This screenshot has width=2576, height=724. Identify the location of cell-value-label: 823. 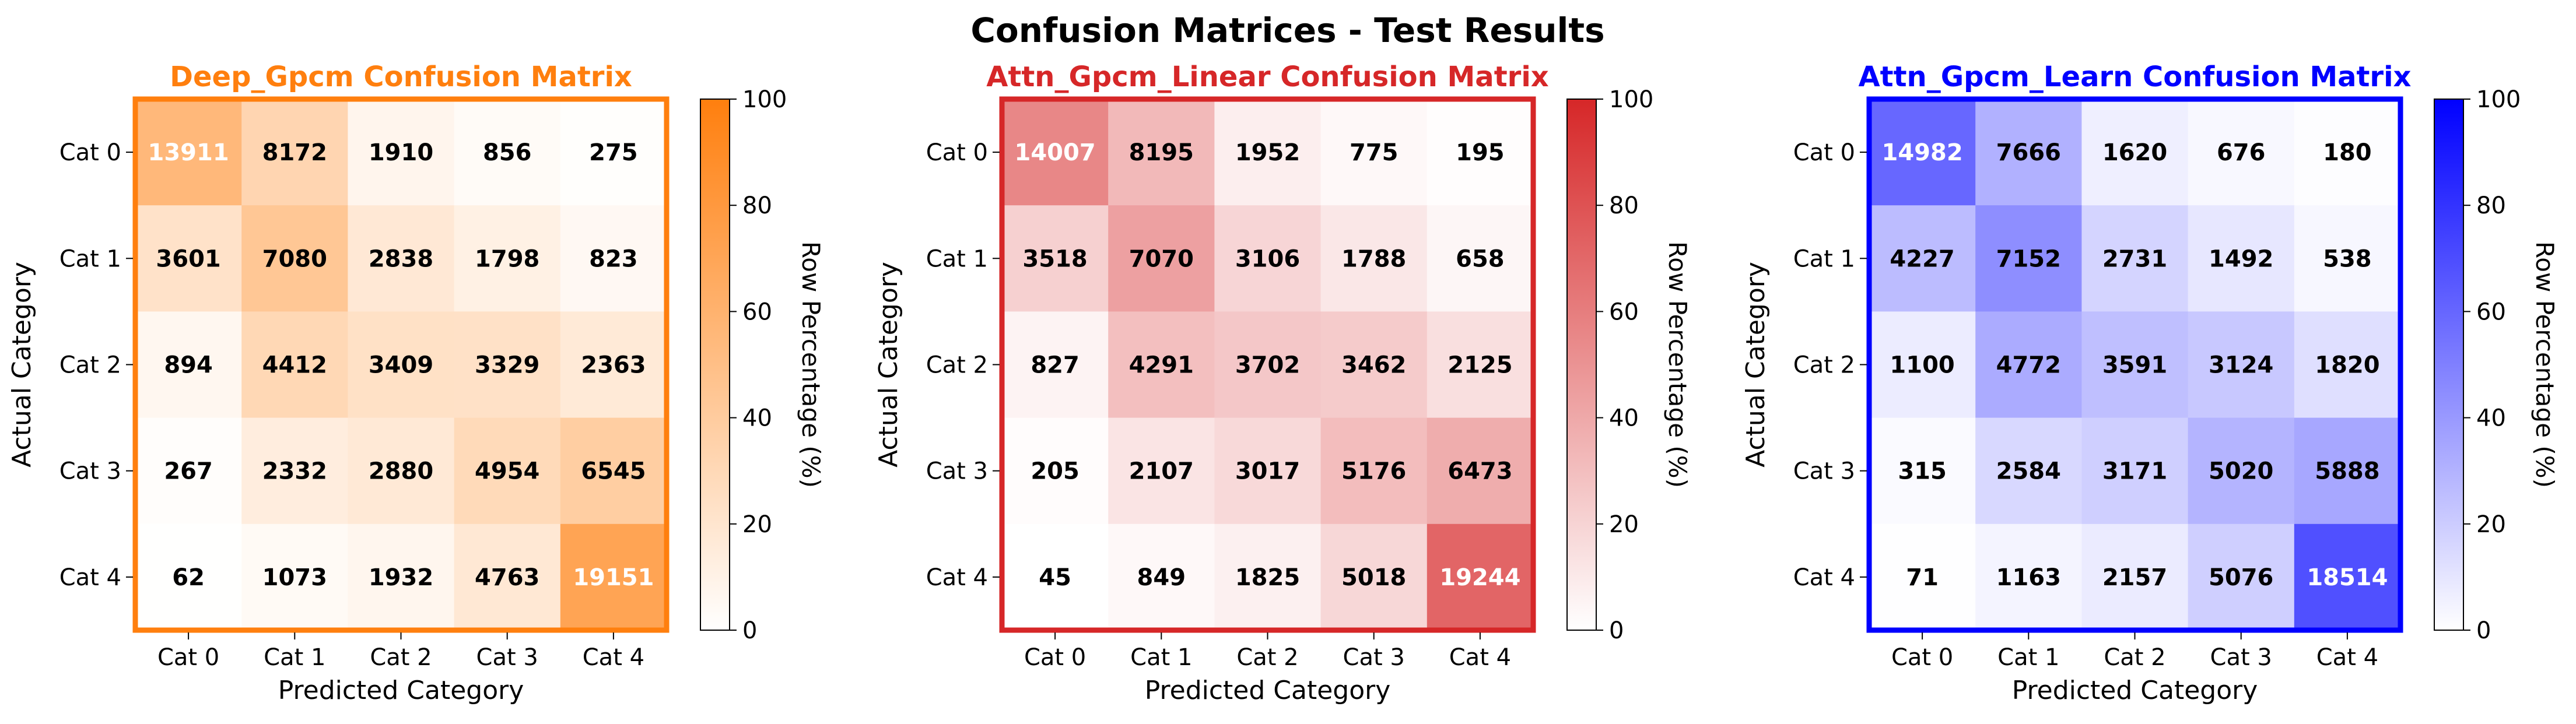
(613, 258).